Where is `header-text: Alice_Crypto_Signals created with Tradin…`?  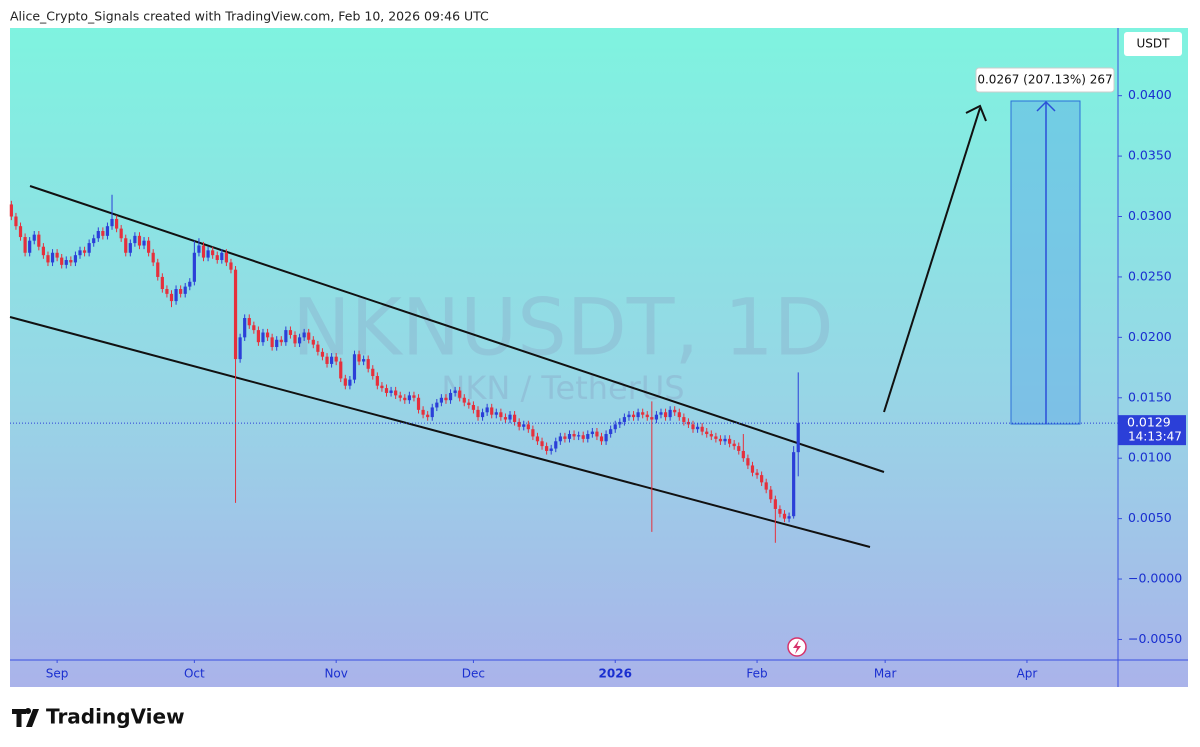
header-text: Alice_Crypto_Signals created with Tradin… is located at coordinates (249, 16).